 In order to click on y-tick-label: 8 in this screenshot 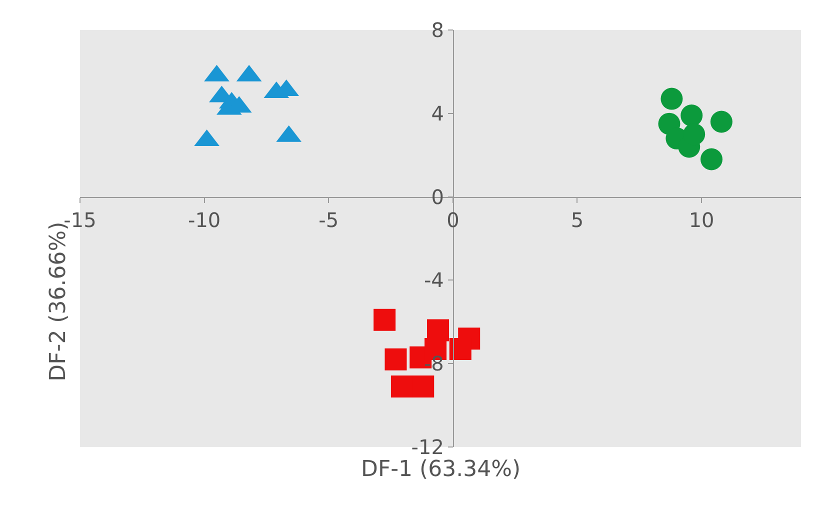, I will do `click(437, 30)`.